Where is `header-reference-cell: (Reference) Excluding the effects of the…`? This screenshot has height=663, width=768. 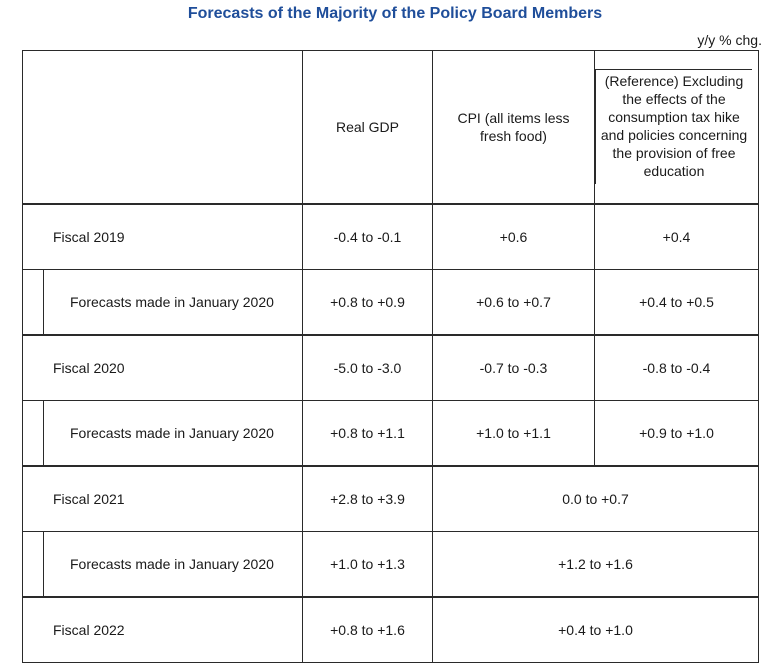 header-reference-cell: (Reference) Excluding the effects of the… is located at coordinates (676, 127).